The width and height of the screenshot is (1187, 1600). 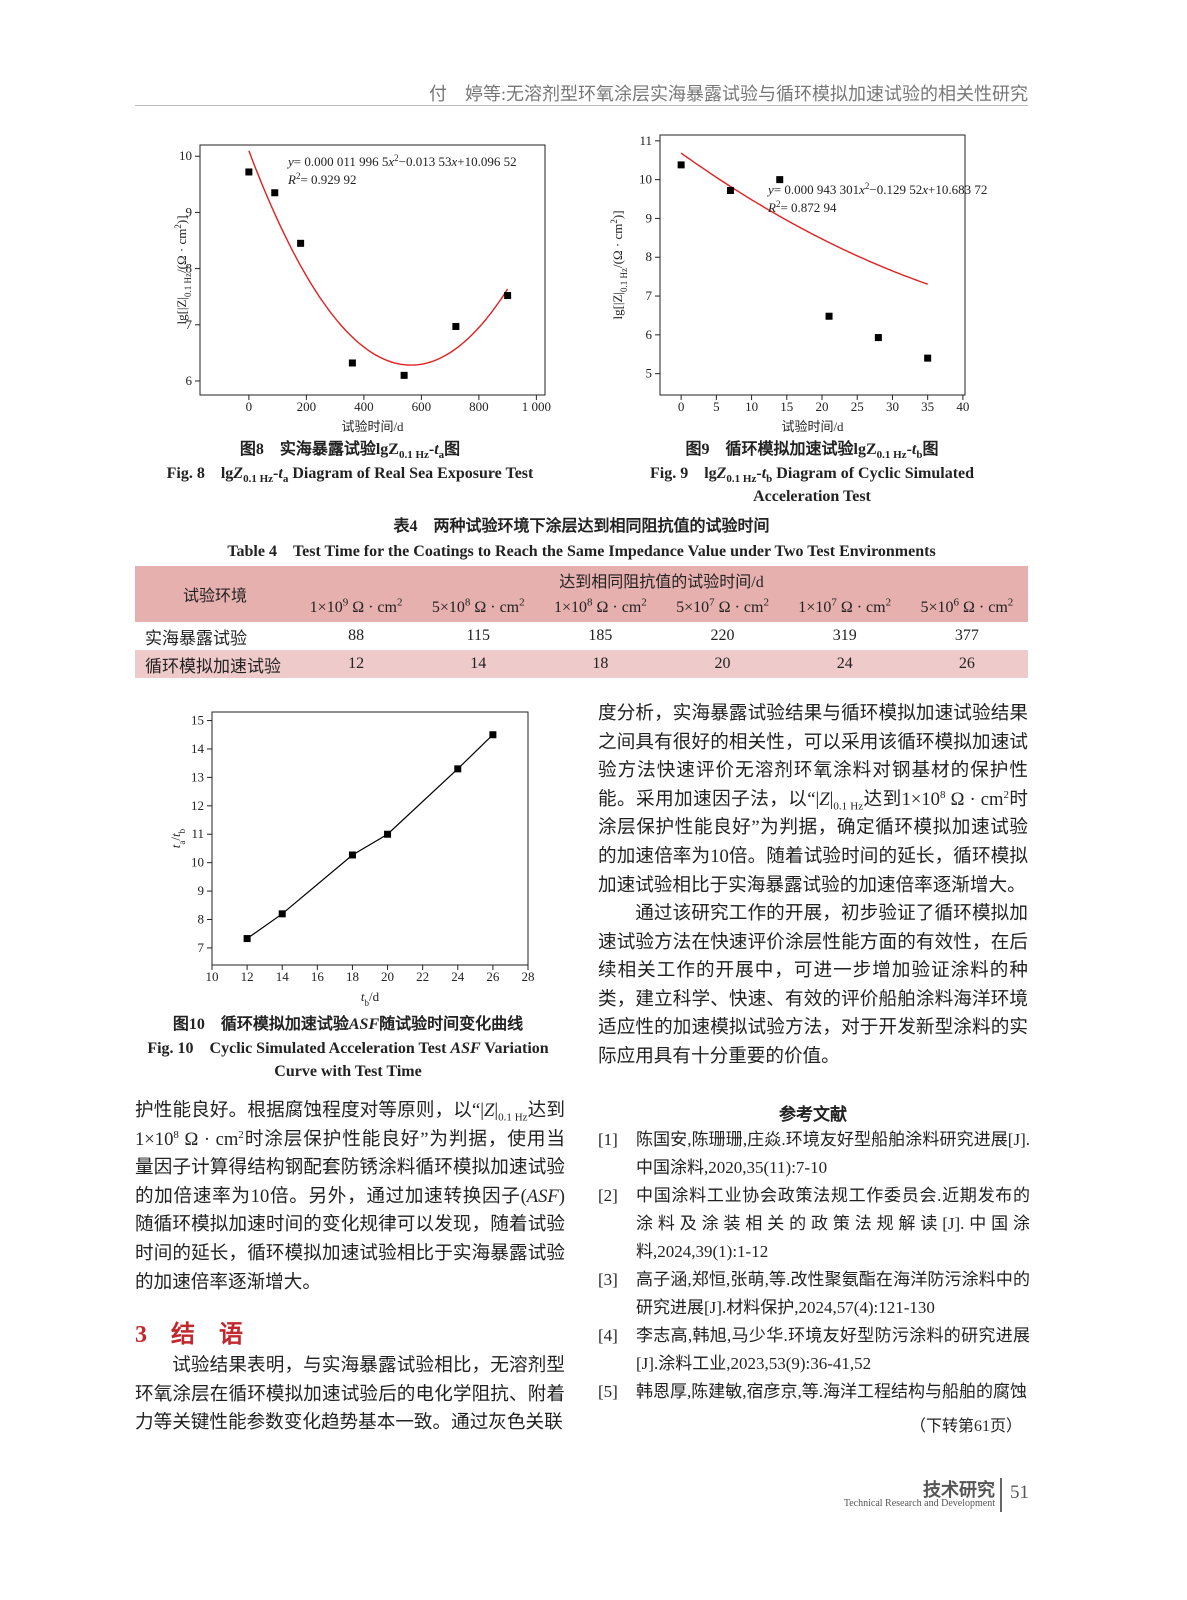 What do you see at coordinates (831, 1391) in the screenshot?
I see `reference-text: 韩恩厚,陈建敏,宿彦京,等.海洋工程结构与船舶的腐蚀` at bounding box center [831, 1391].